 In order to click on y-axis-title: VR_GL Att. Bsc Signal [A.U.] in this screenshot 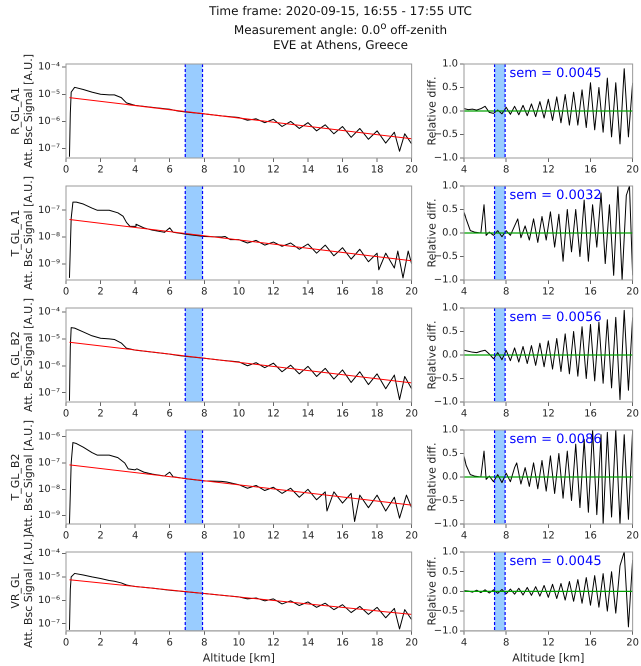, I will do `click(22, 591)`.